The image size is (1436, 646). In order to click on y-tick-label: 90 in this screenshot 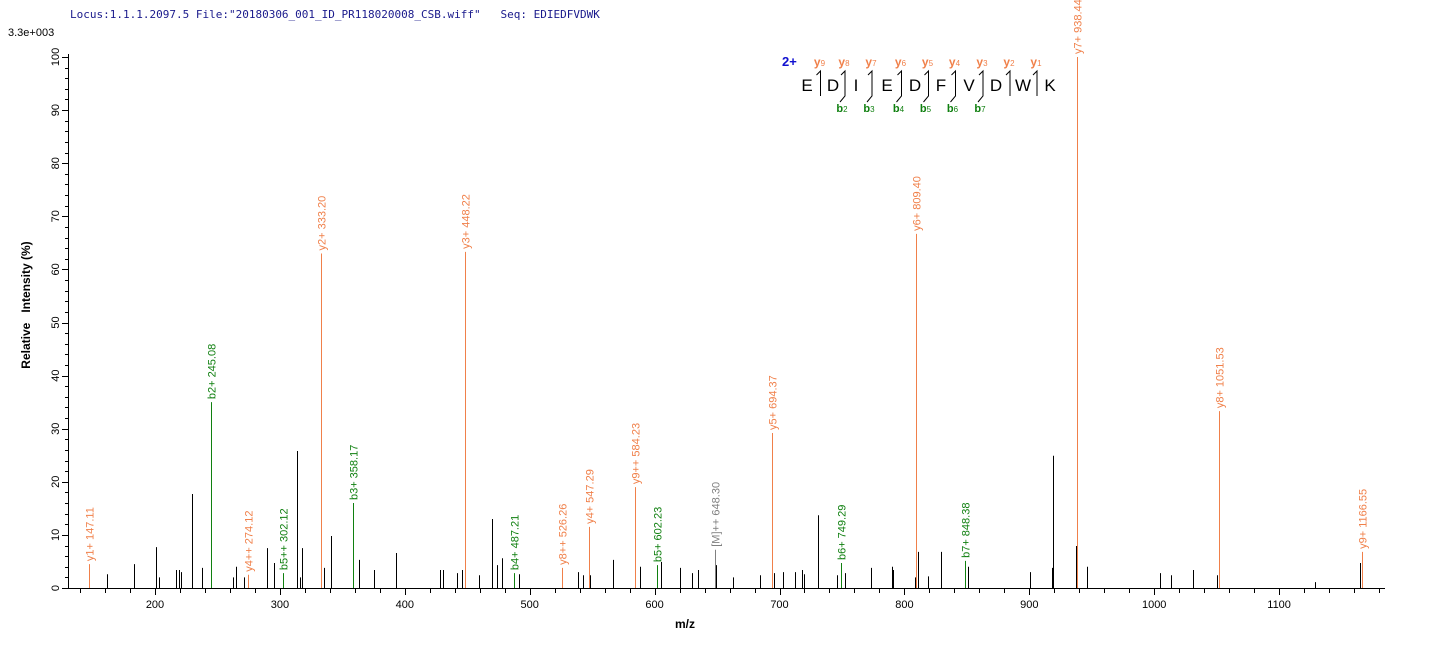, I will do `click(56, 110)`.